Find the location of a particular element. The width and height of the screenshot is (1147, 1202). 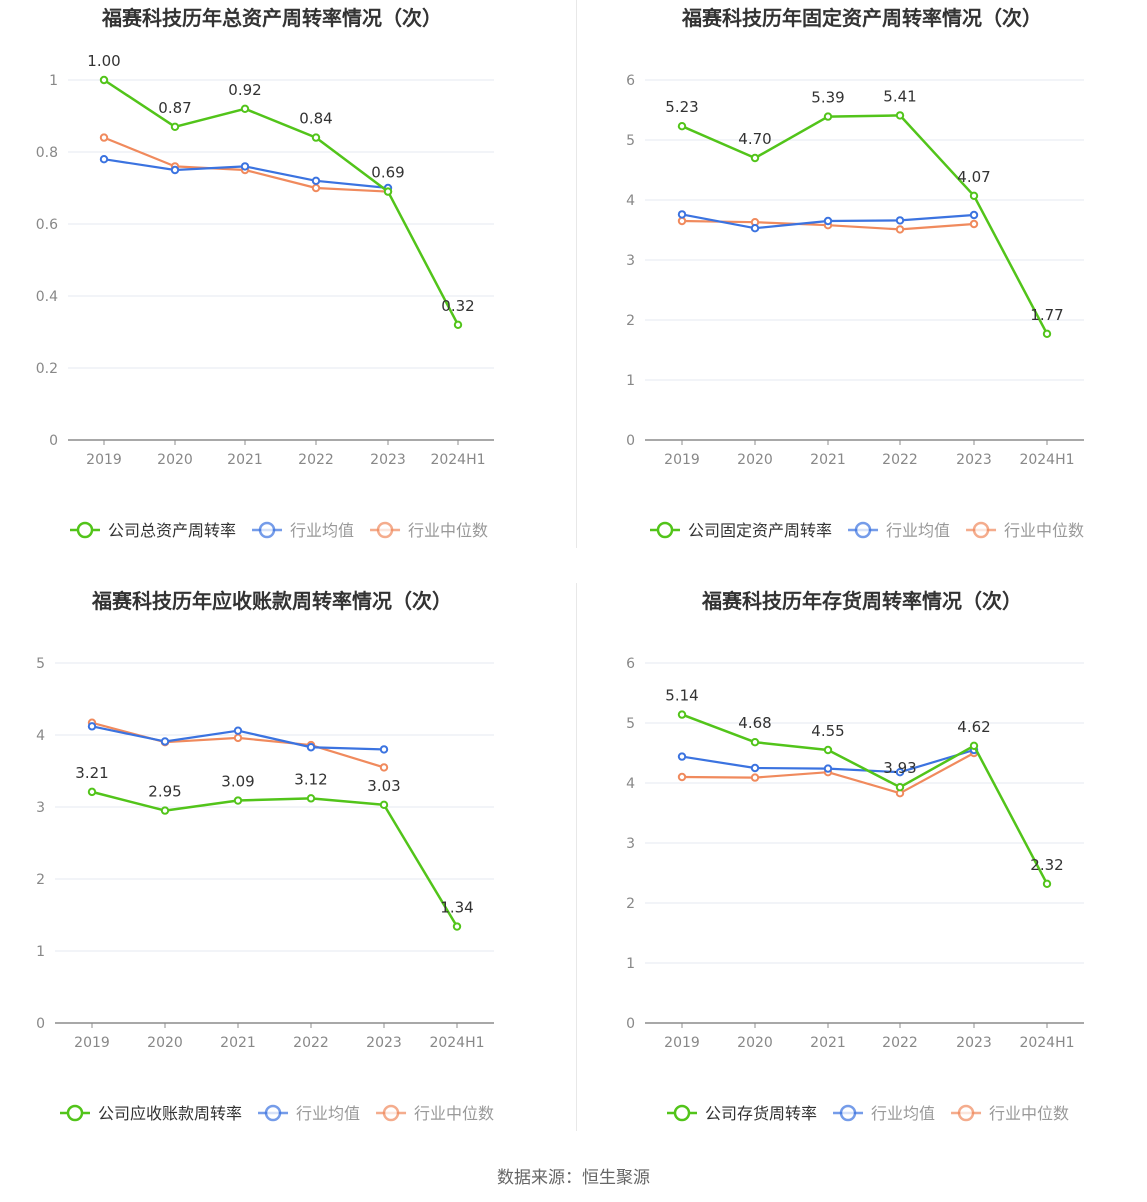

legend-item-company: 公司固定资产周转率 is located at coordinates (741, 530).